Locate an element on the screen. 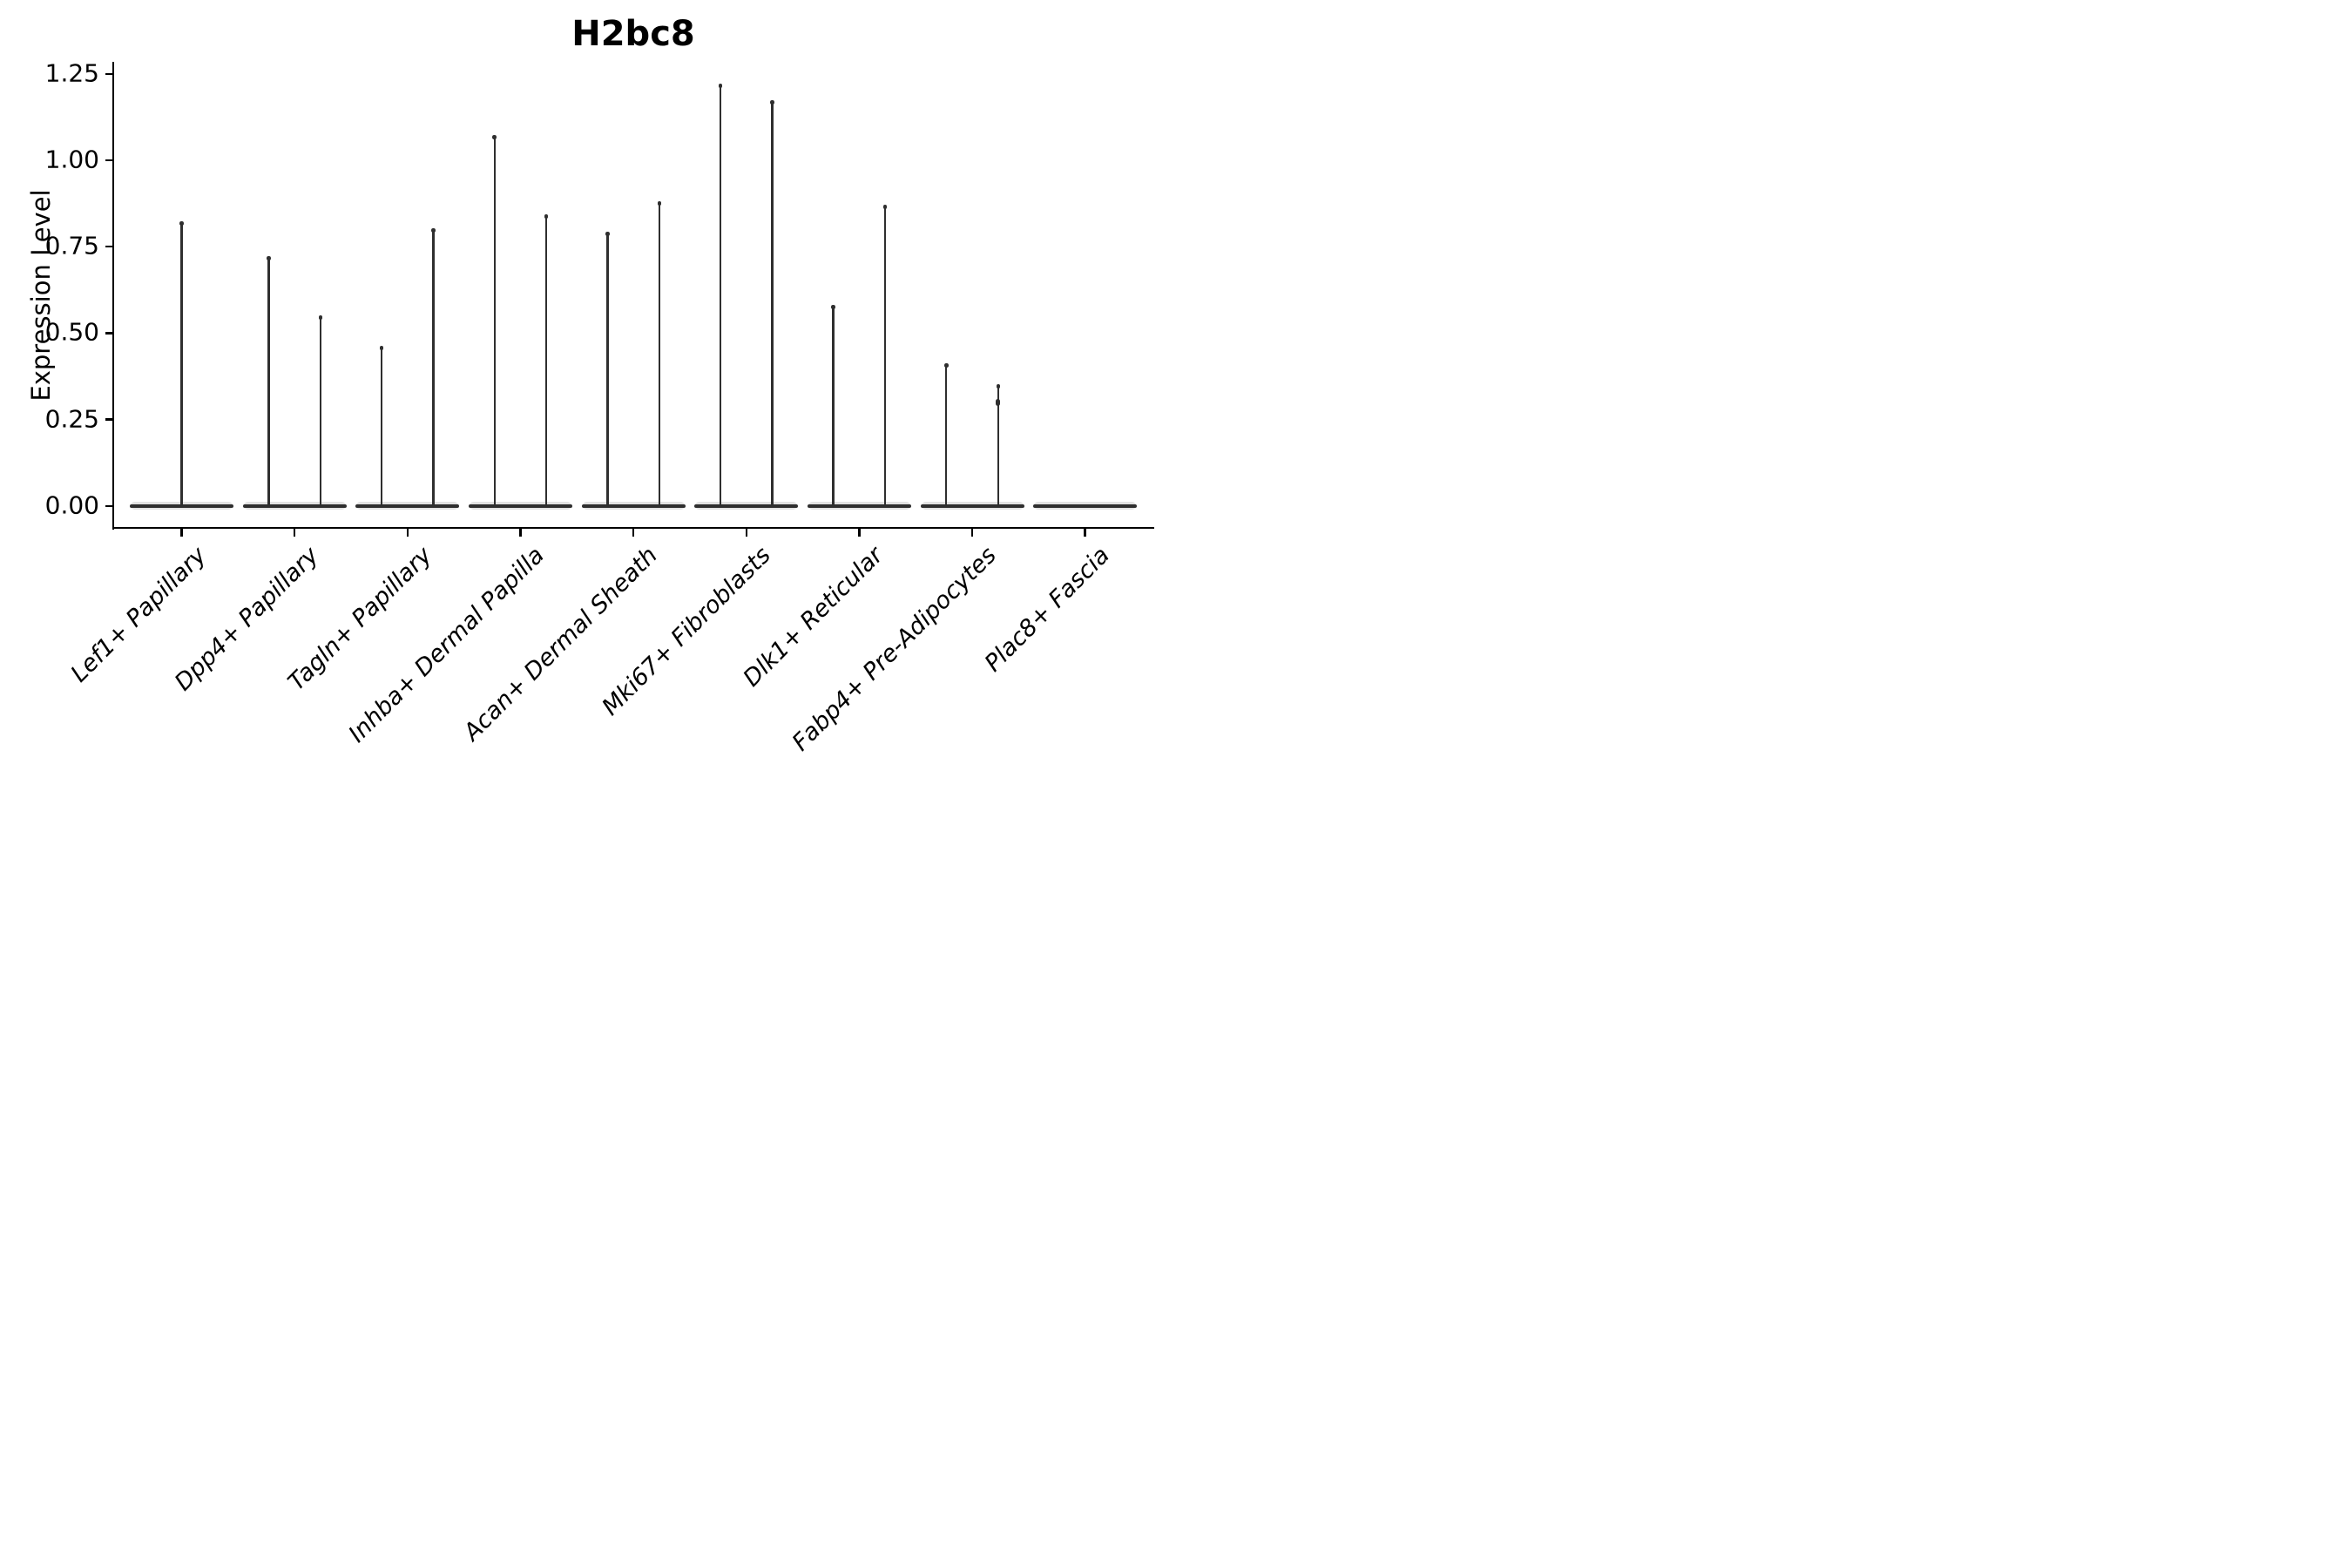 This screenshot has height=1568, width=2352. x-axis-line is located at coordinates (633, 528).